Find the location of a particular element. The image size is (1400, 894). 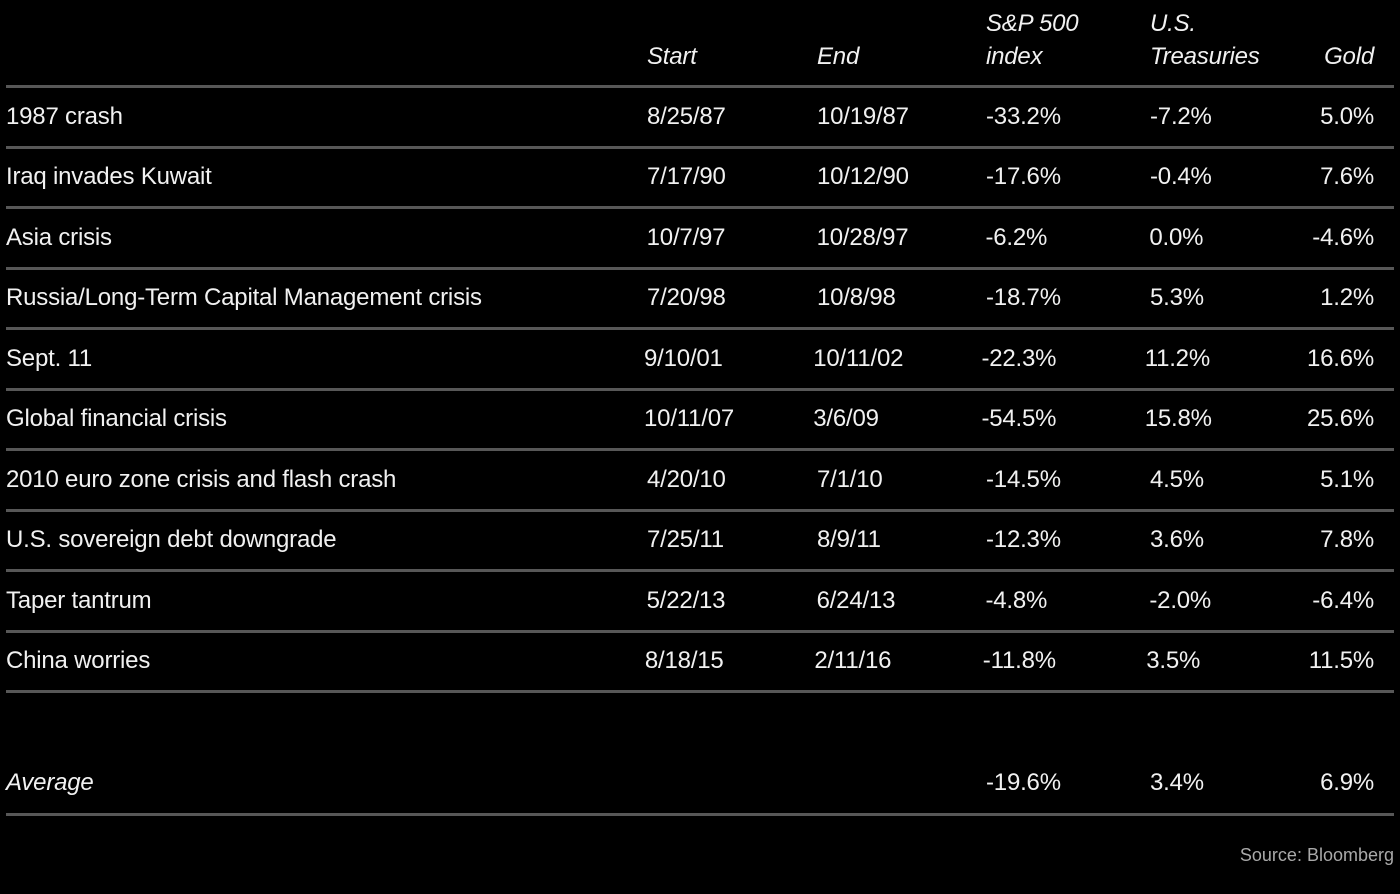

treasuries-return-cell: 3.6% is located at coordinates (1177, 540).